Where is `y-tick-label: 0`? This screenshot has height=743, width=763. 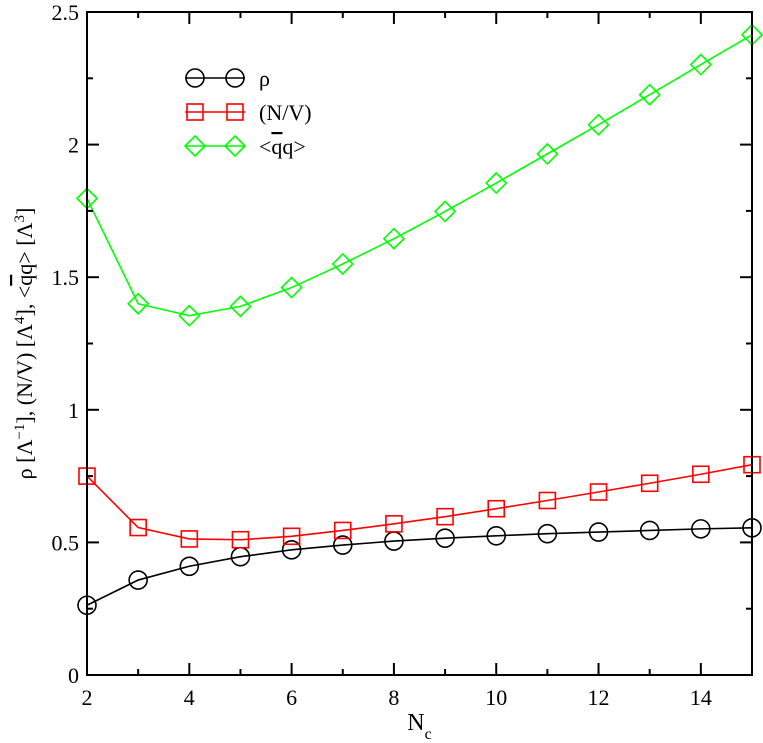 y-tick-label: 0 is located at coordinates (73, 675).